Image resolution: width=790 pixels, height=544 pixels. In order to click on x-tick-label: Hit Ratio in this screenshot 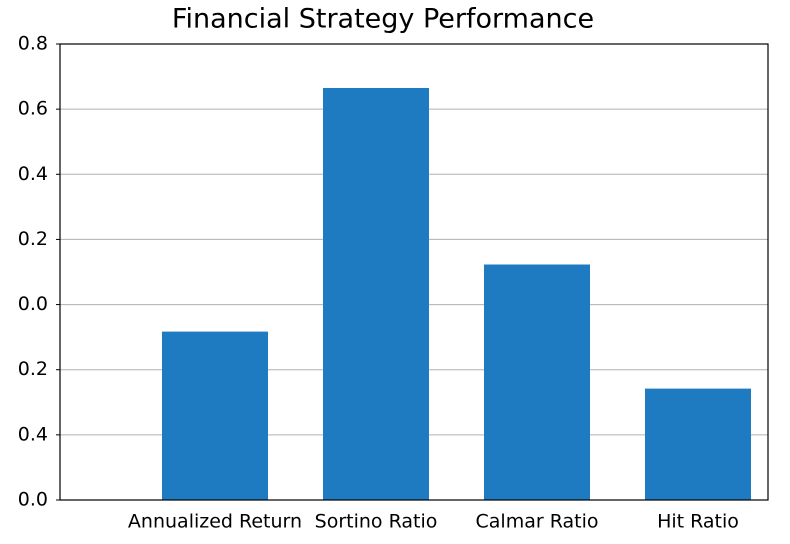, I will do `click(698, 522)`.